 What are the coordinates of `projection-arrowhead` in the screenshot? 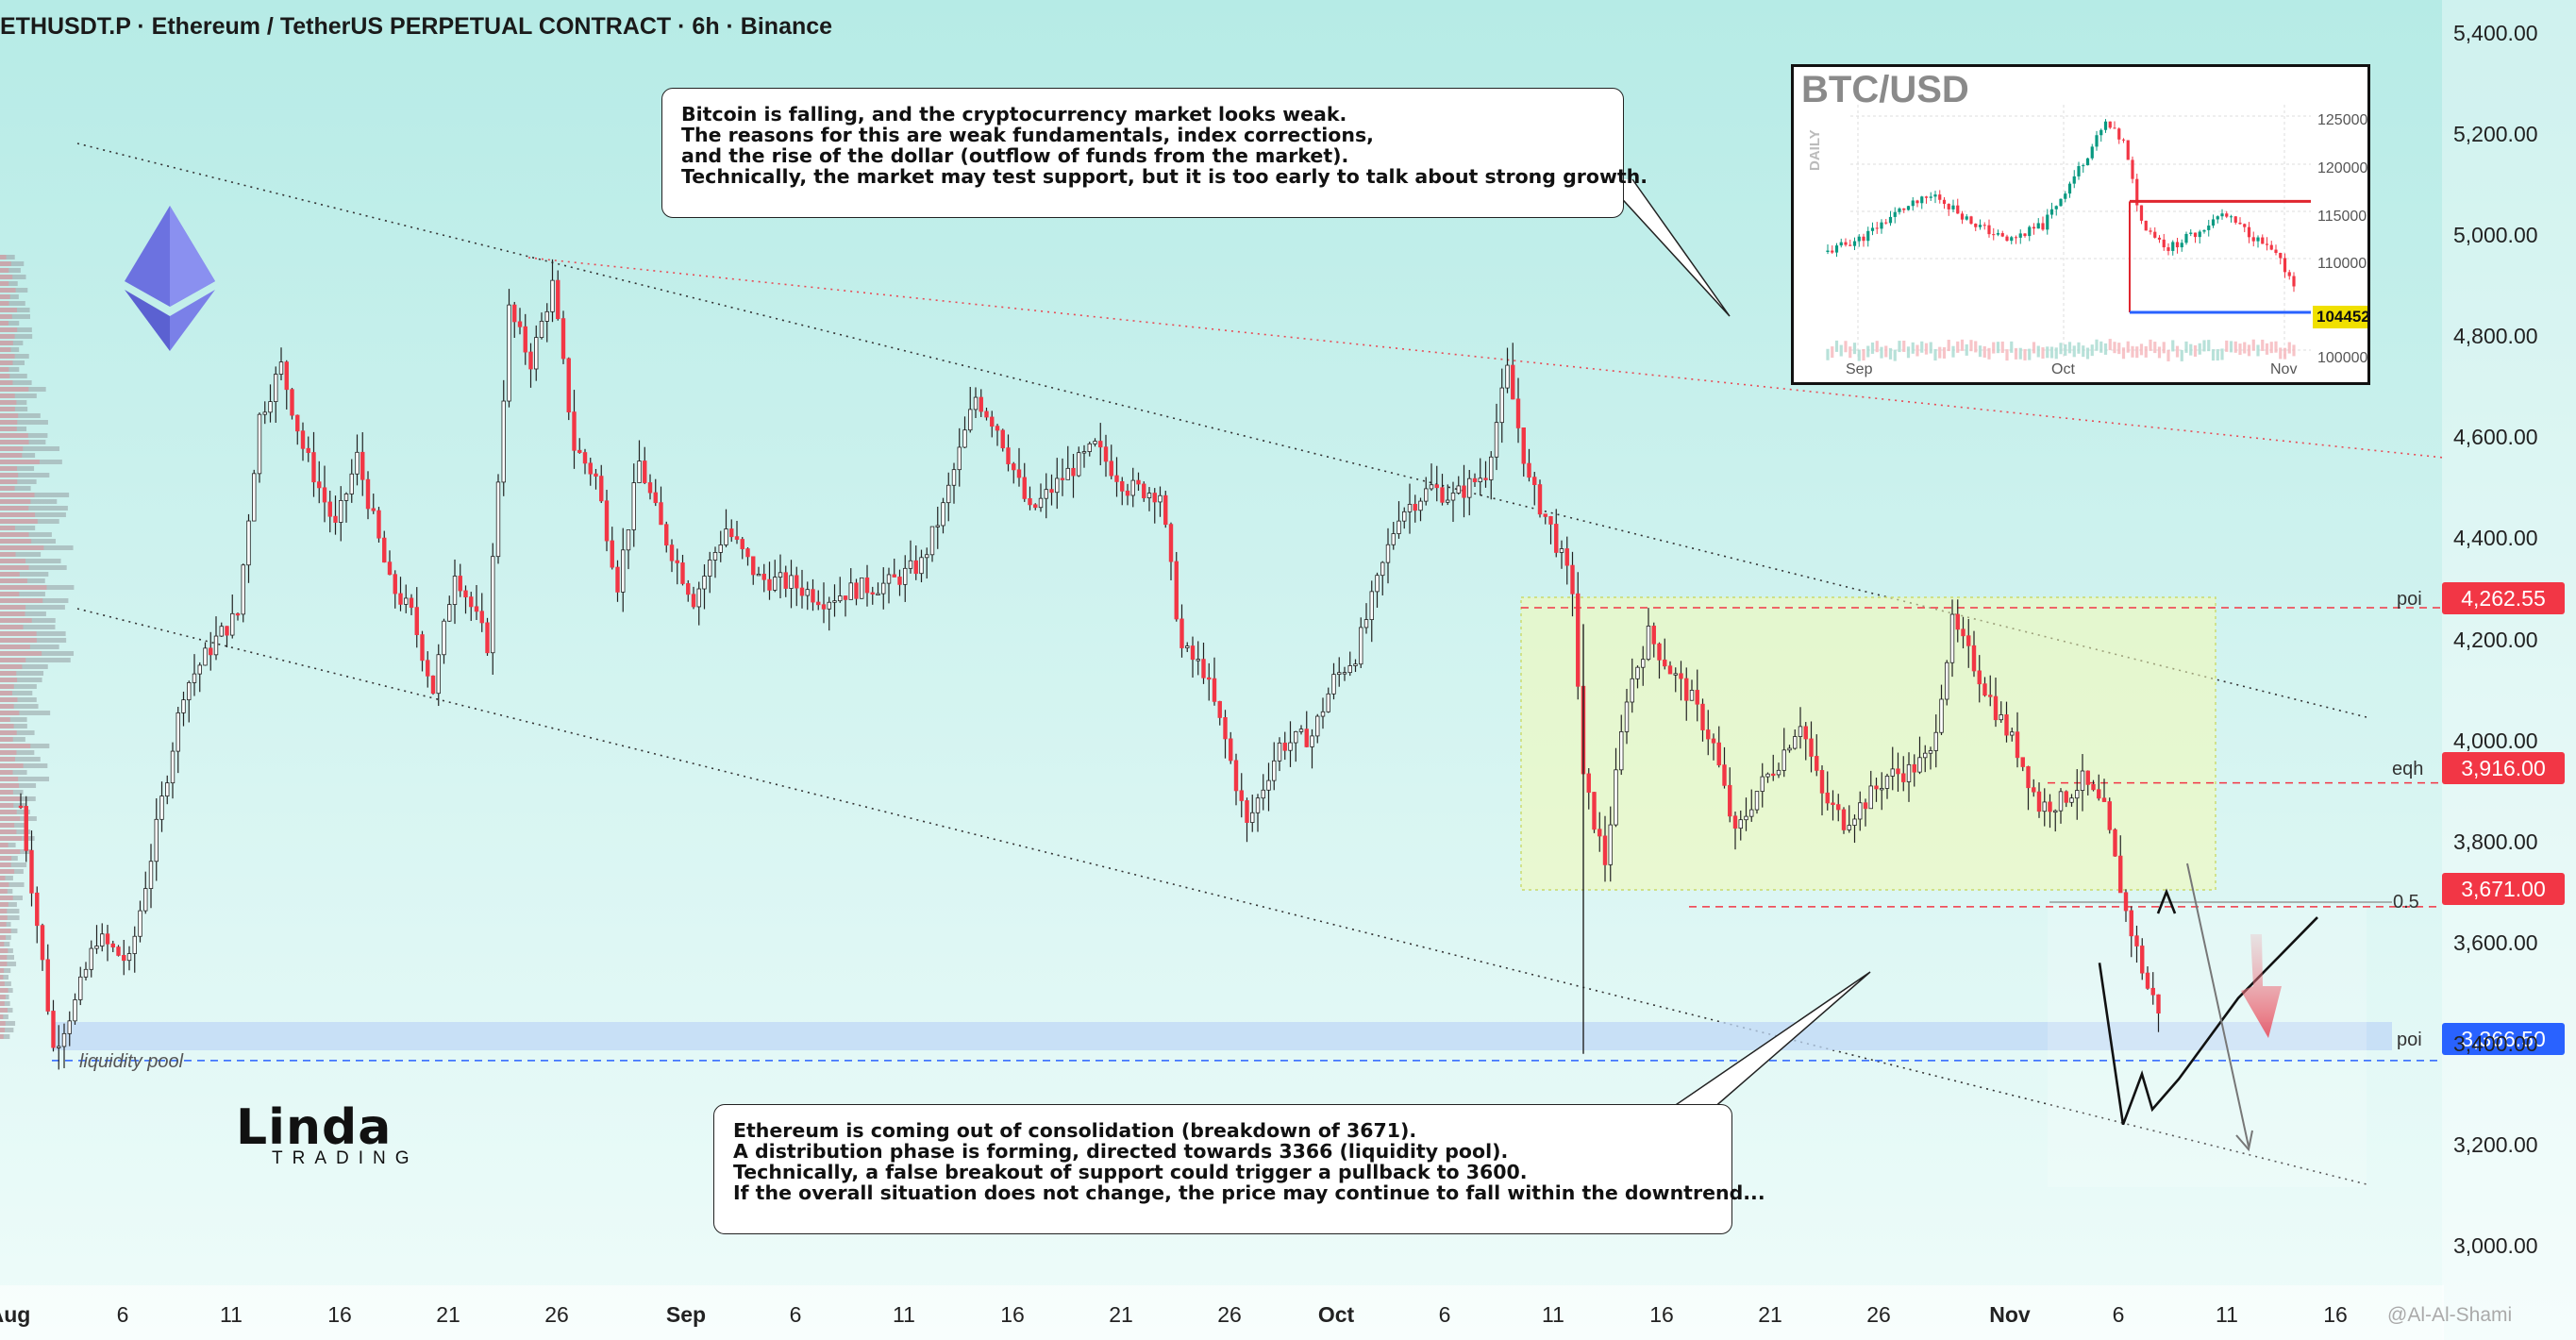 It's located at (2166, 901).